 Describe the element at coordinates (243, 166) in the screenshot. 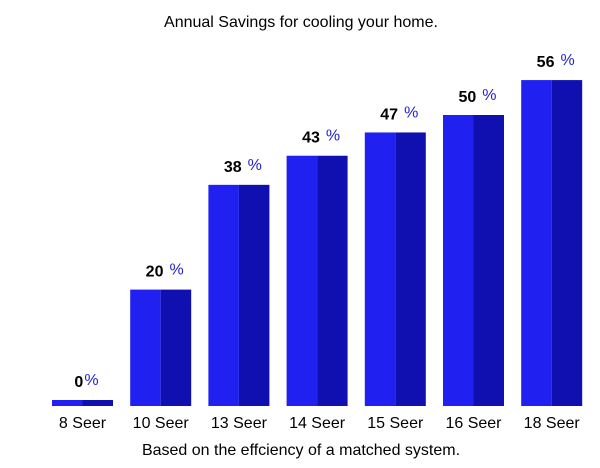

I see `value-label: 38%` at that location.